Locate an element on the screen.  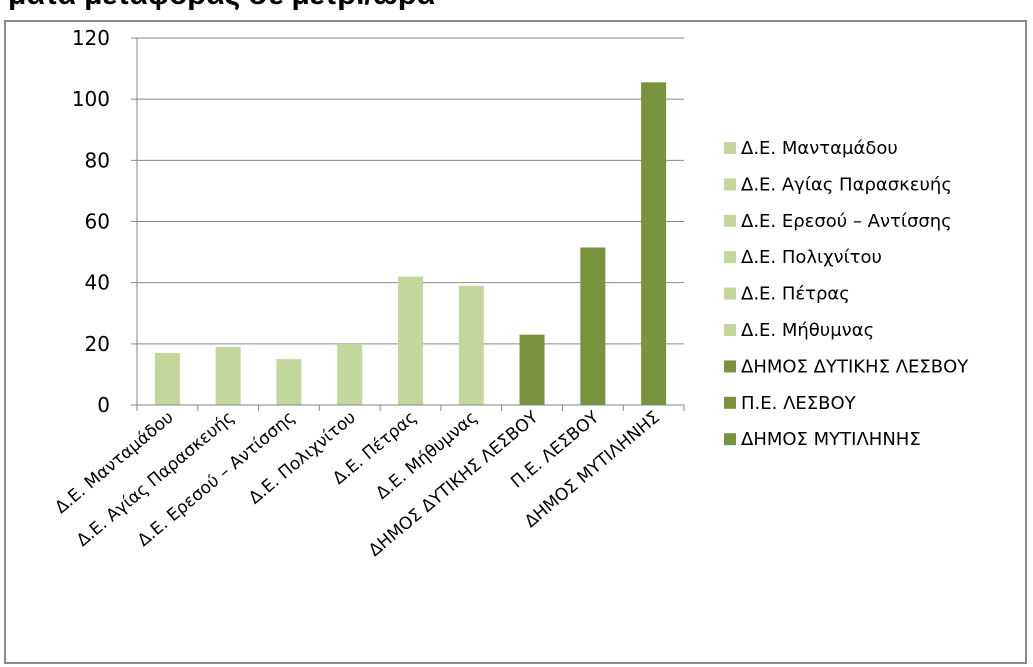
legend-label: Π.Ε. ΛΕΣΒΟΥ is located at coordinates (799, 403).